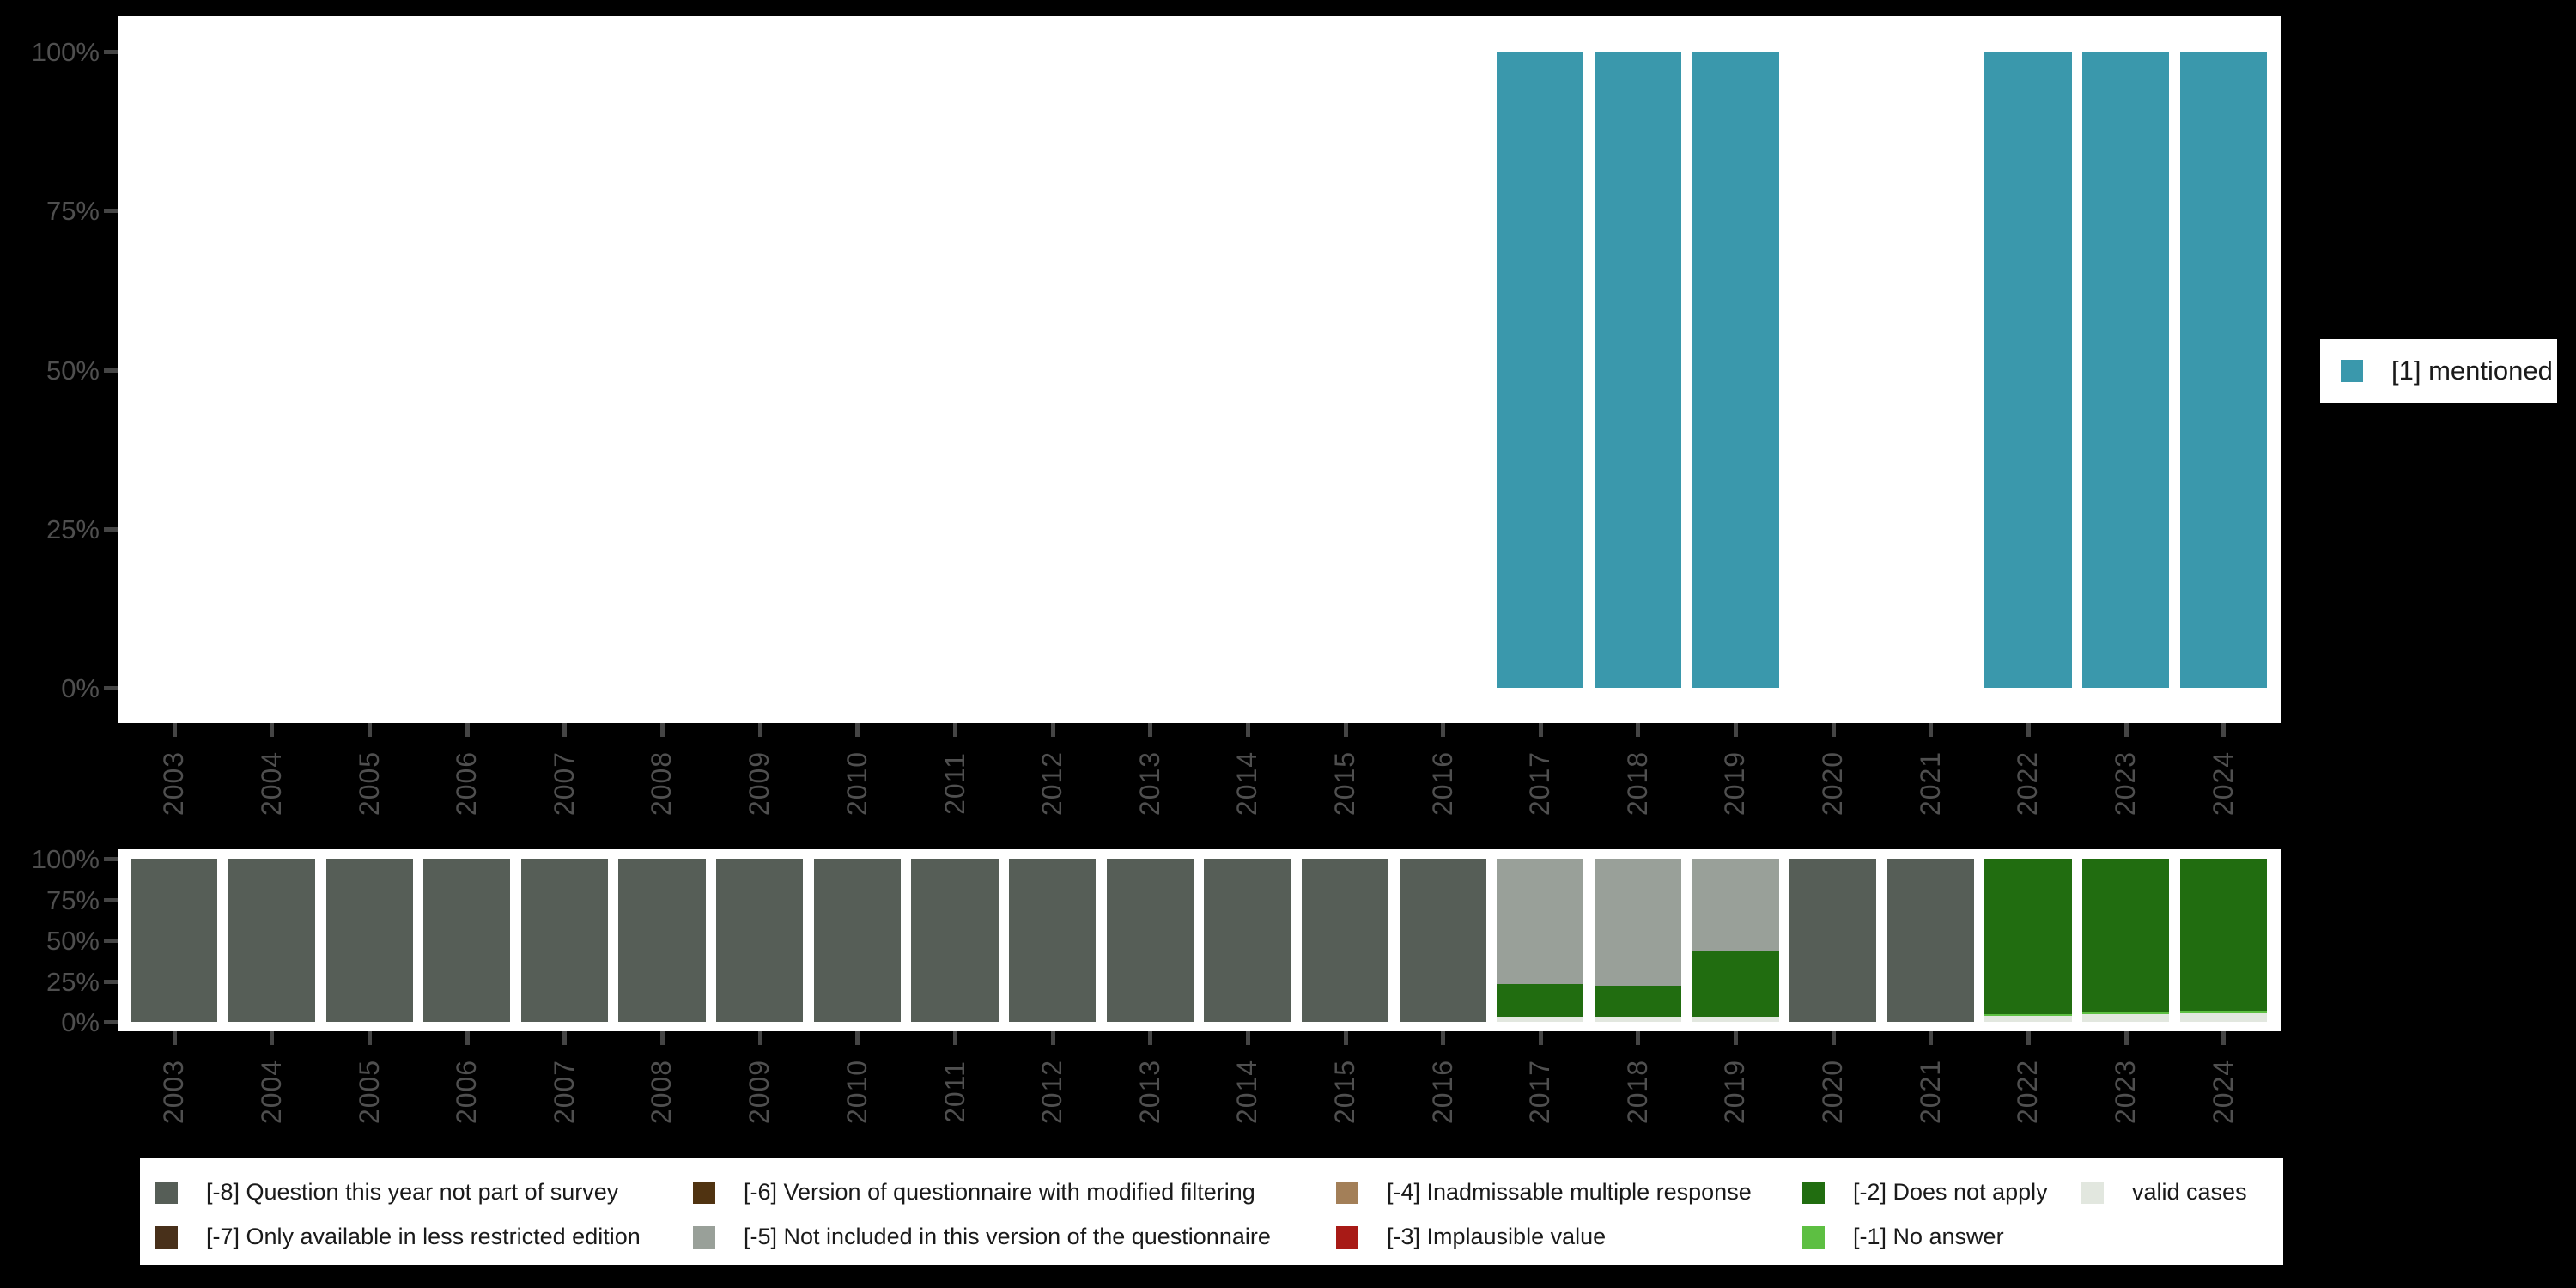  Describe the element at coordinates (1471, 1236) in the screenshot. I see `legend-entry: [-3] Implausible value` at that location.